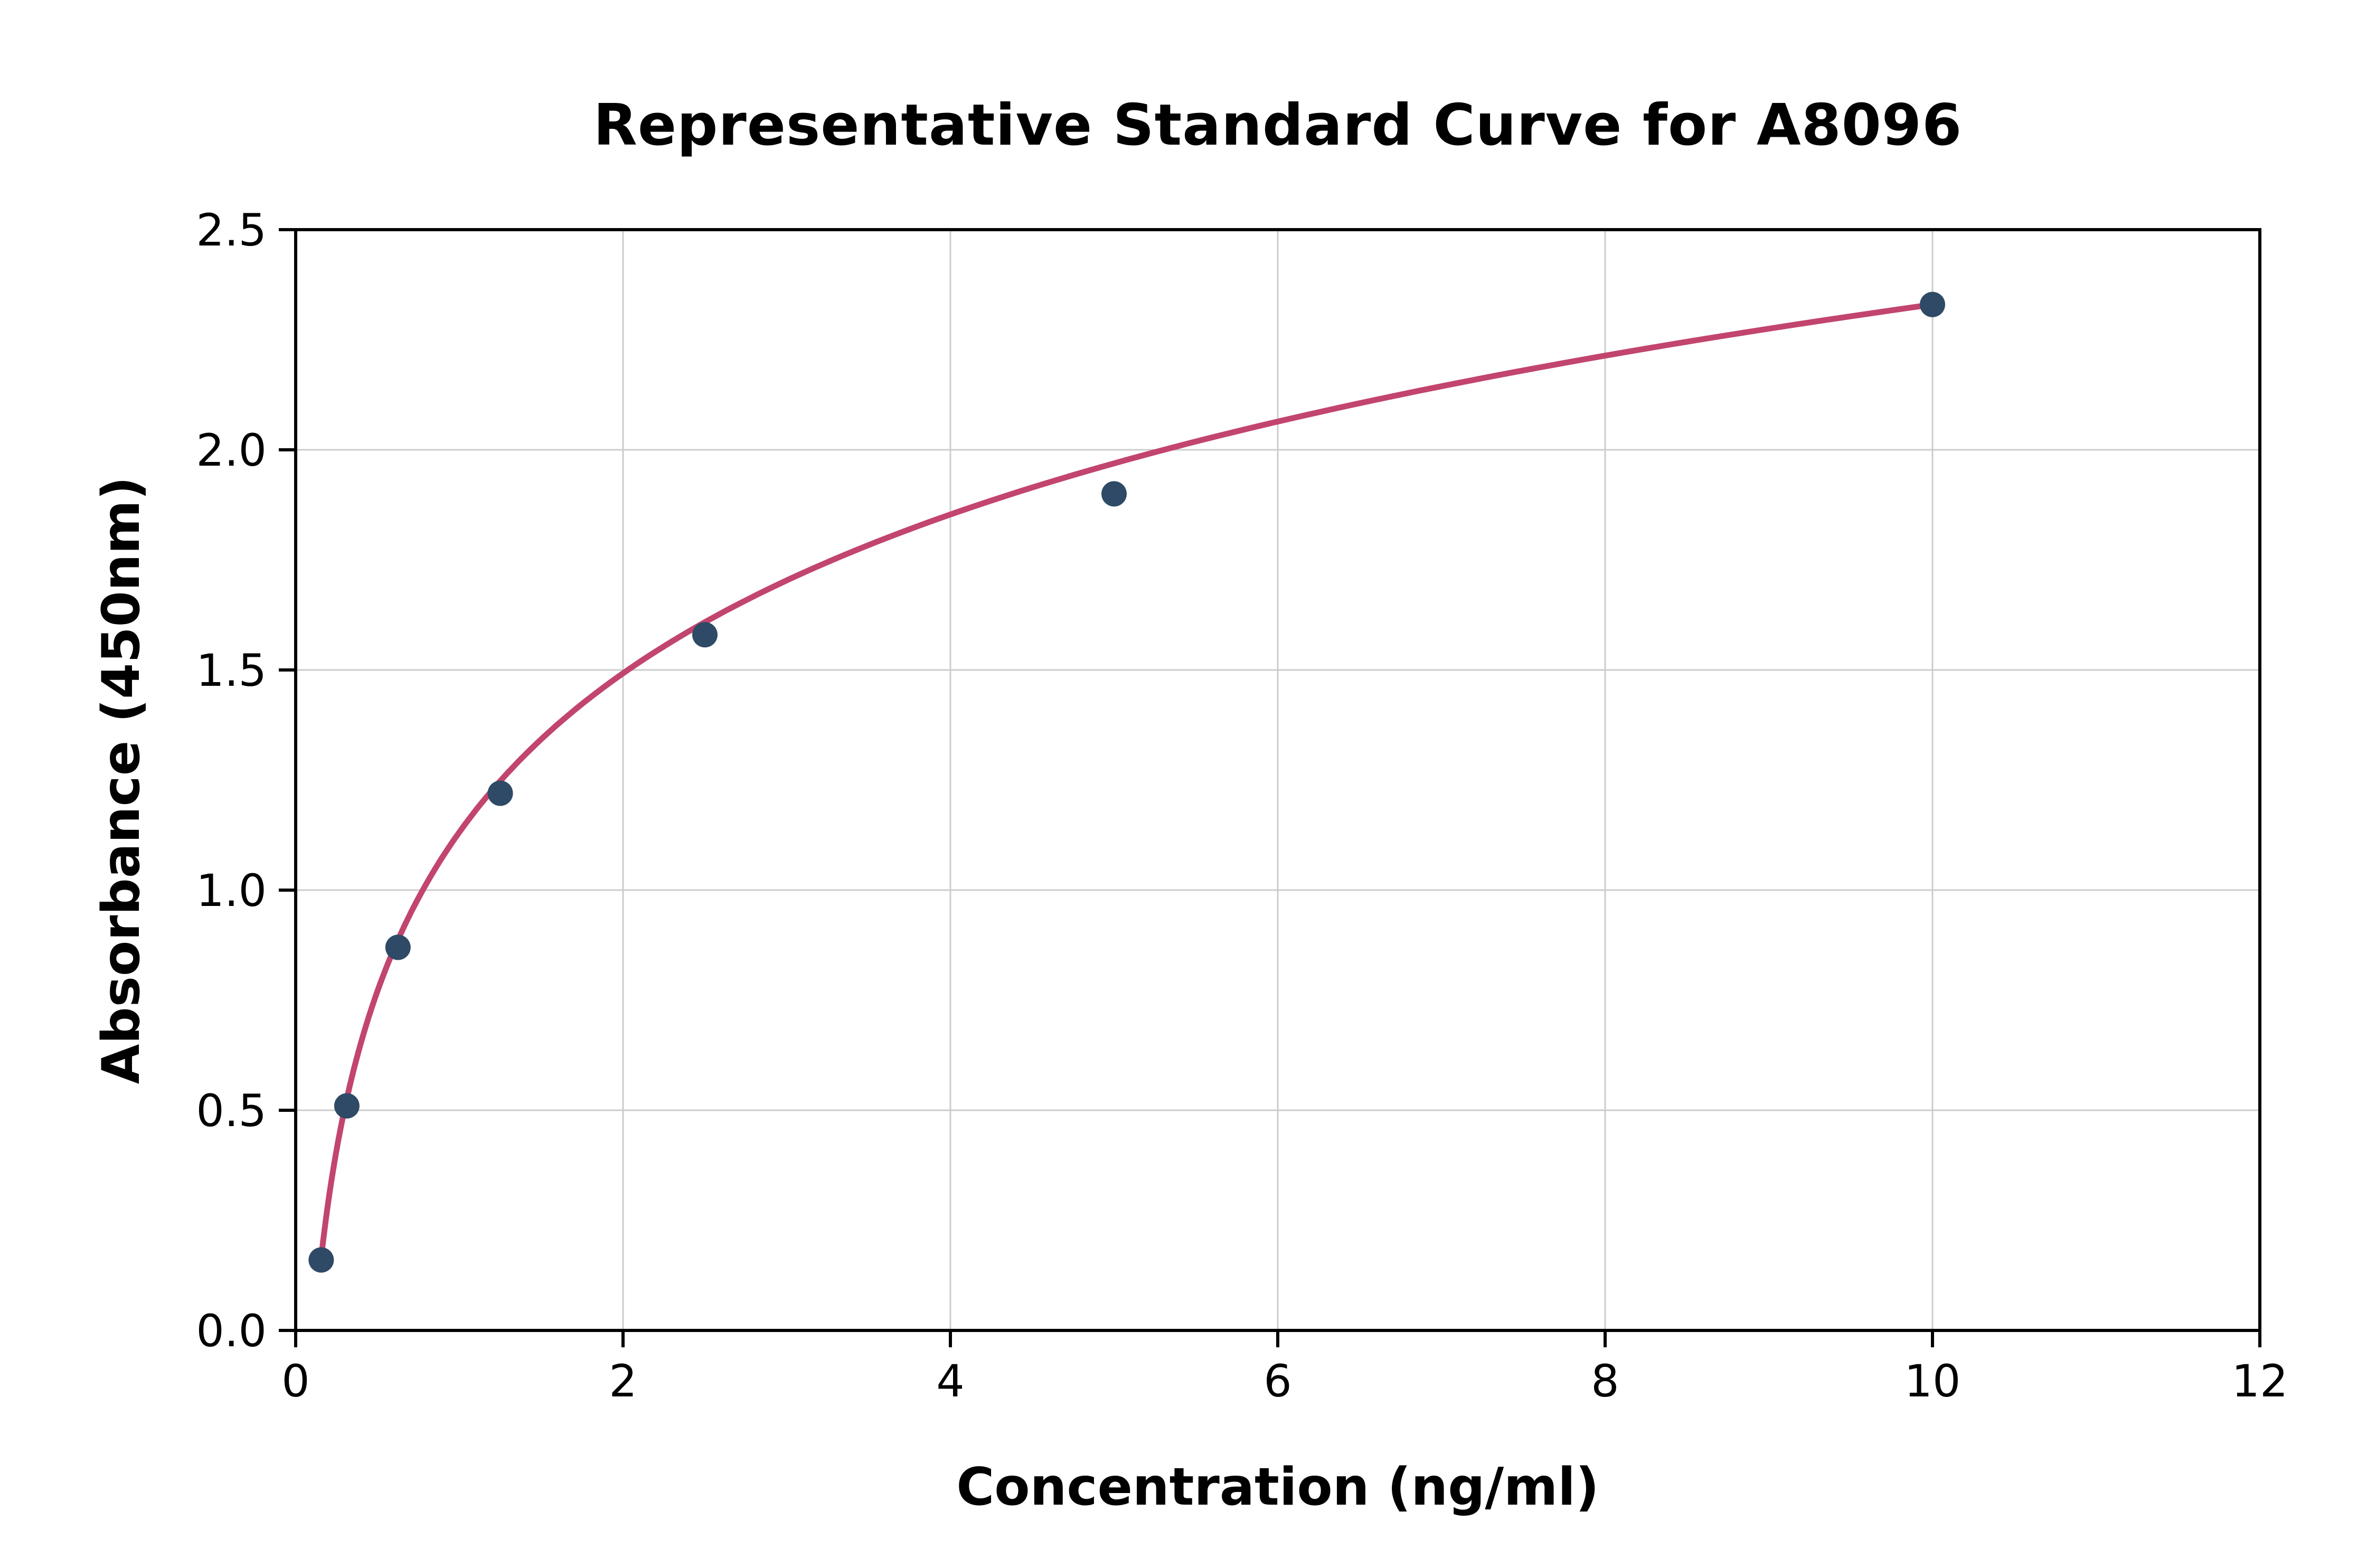  What do you see at coordinates (950, 1381) in the screenshot?
I see `x-tick-label: 4` at bounding box center [950, 1381].